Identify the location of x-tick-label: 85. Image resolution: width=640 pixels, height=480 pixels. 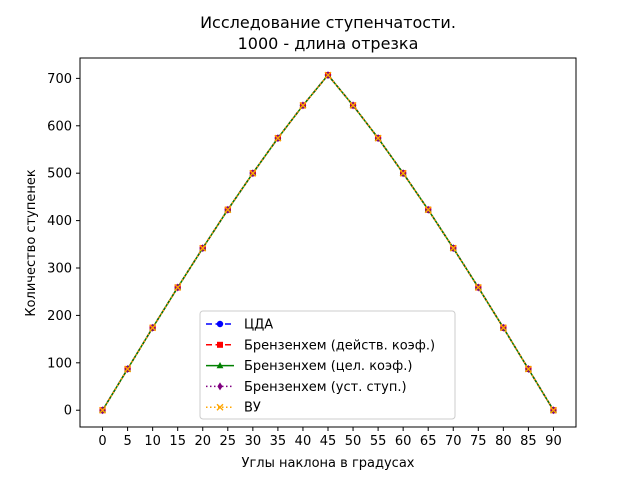
(528, 441).